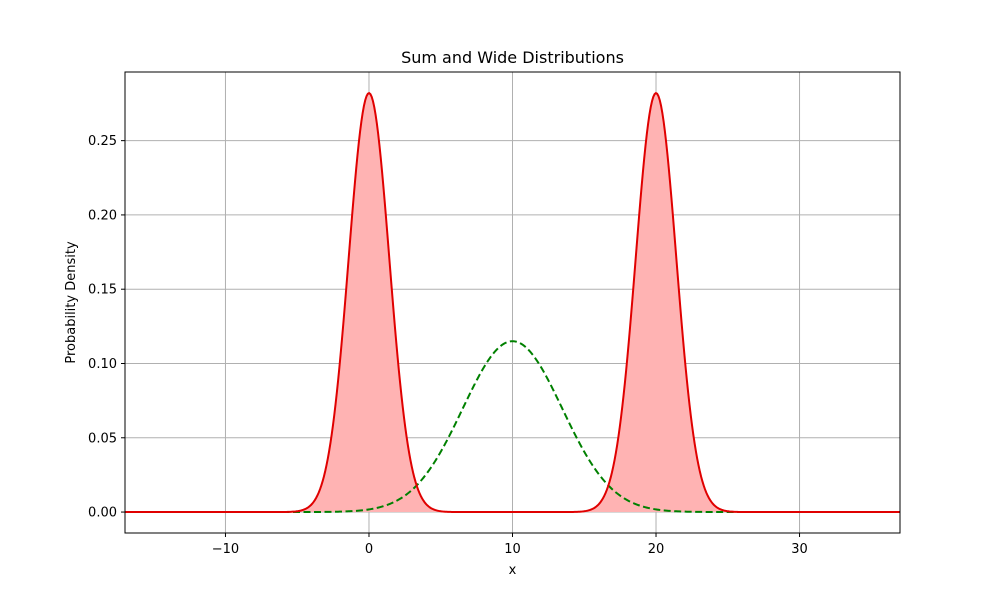 Image resolution: width=1000 pixels, height=600 pixels. Describe the element at coordinates (102, 364) in the screenshot. I see `y-tick-label: 0.10` at that location.